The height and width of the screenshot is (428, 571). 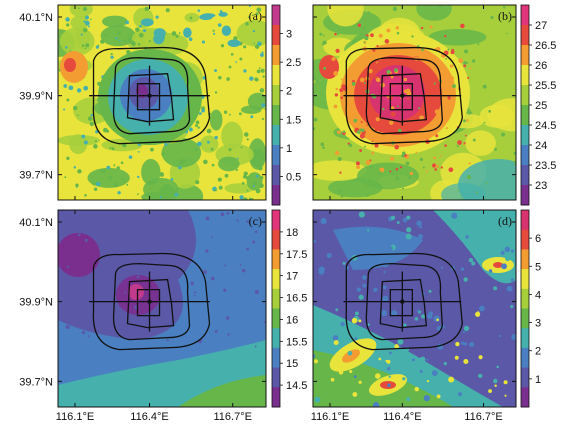 What do you see at coordinates (296, 299) in the screenshot?
I see `colorbar-tick-label: 16.5` at bounding box center [296, 299].